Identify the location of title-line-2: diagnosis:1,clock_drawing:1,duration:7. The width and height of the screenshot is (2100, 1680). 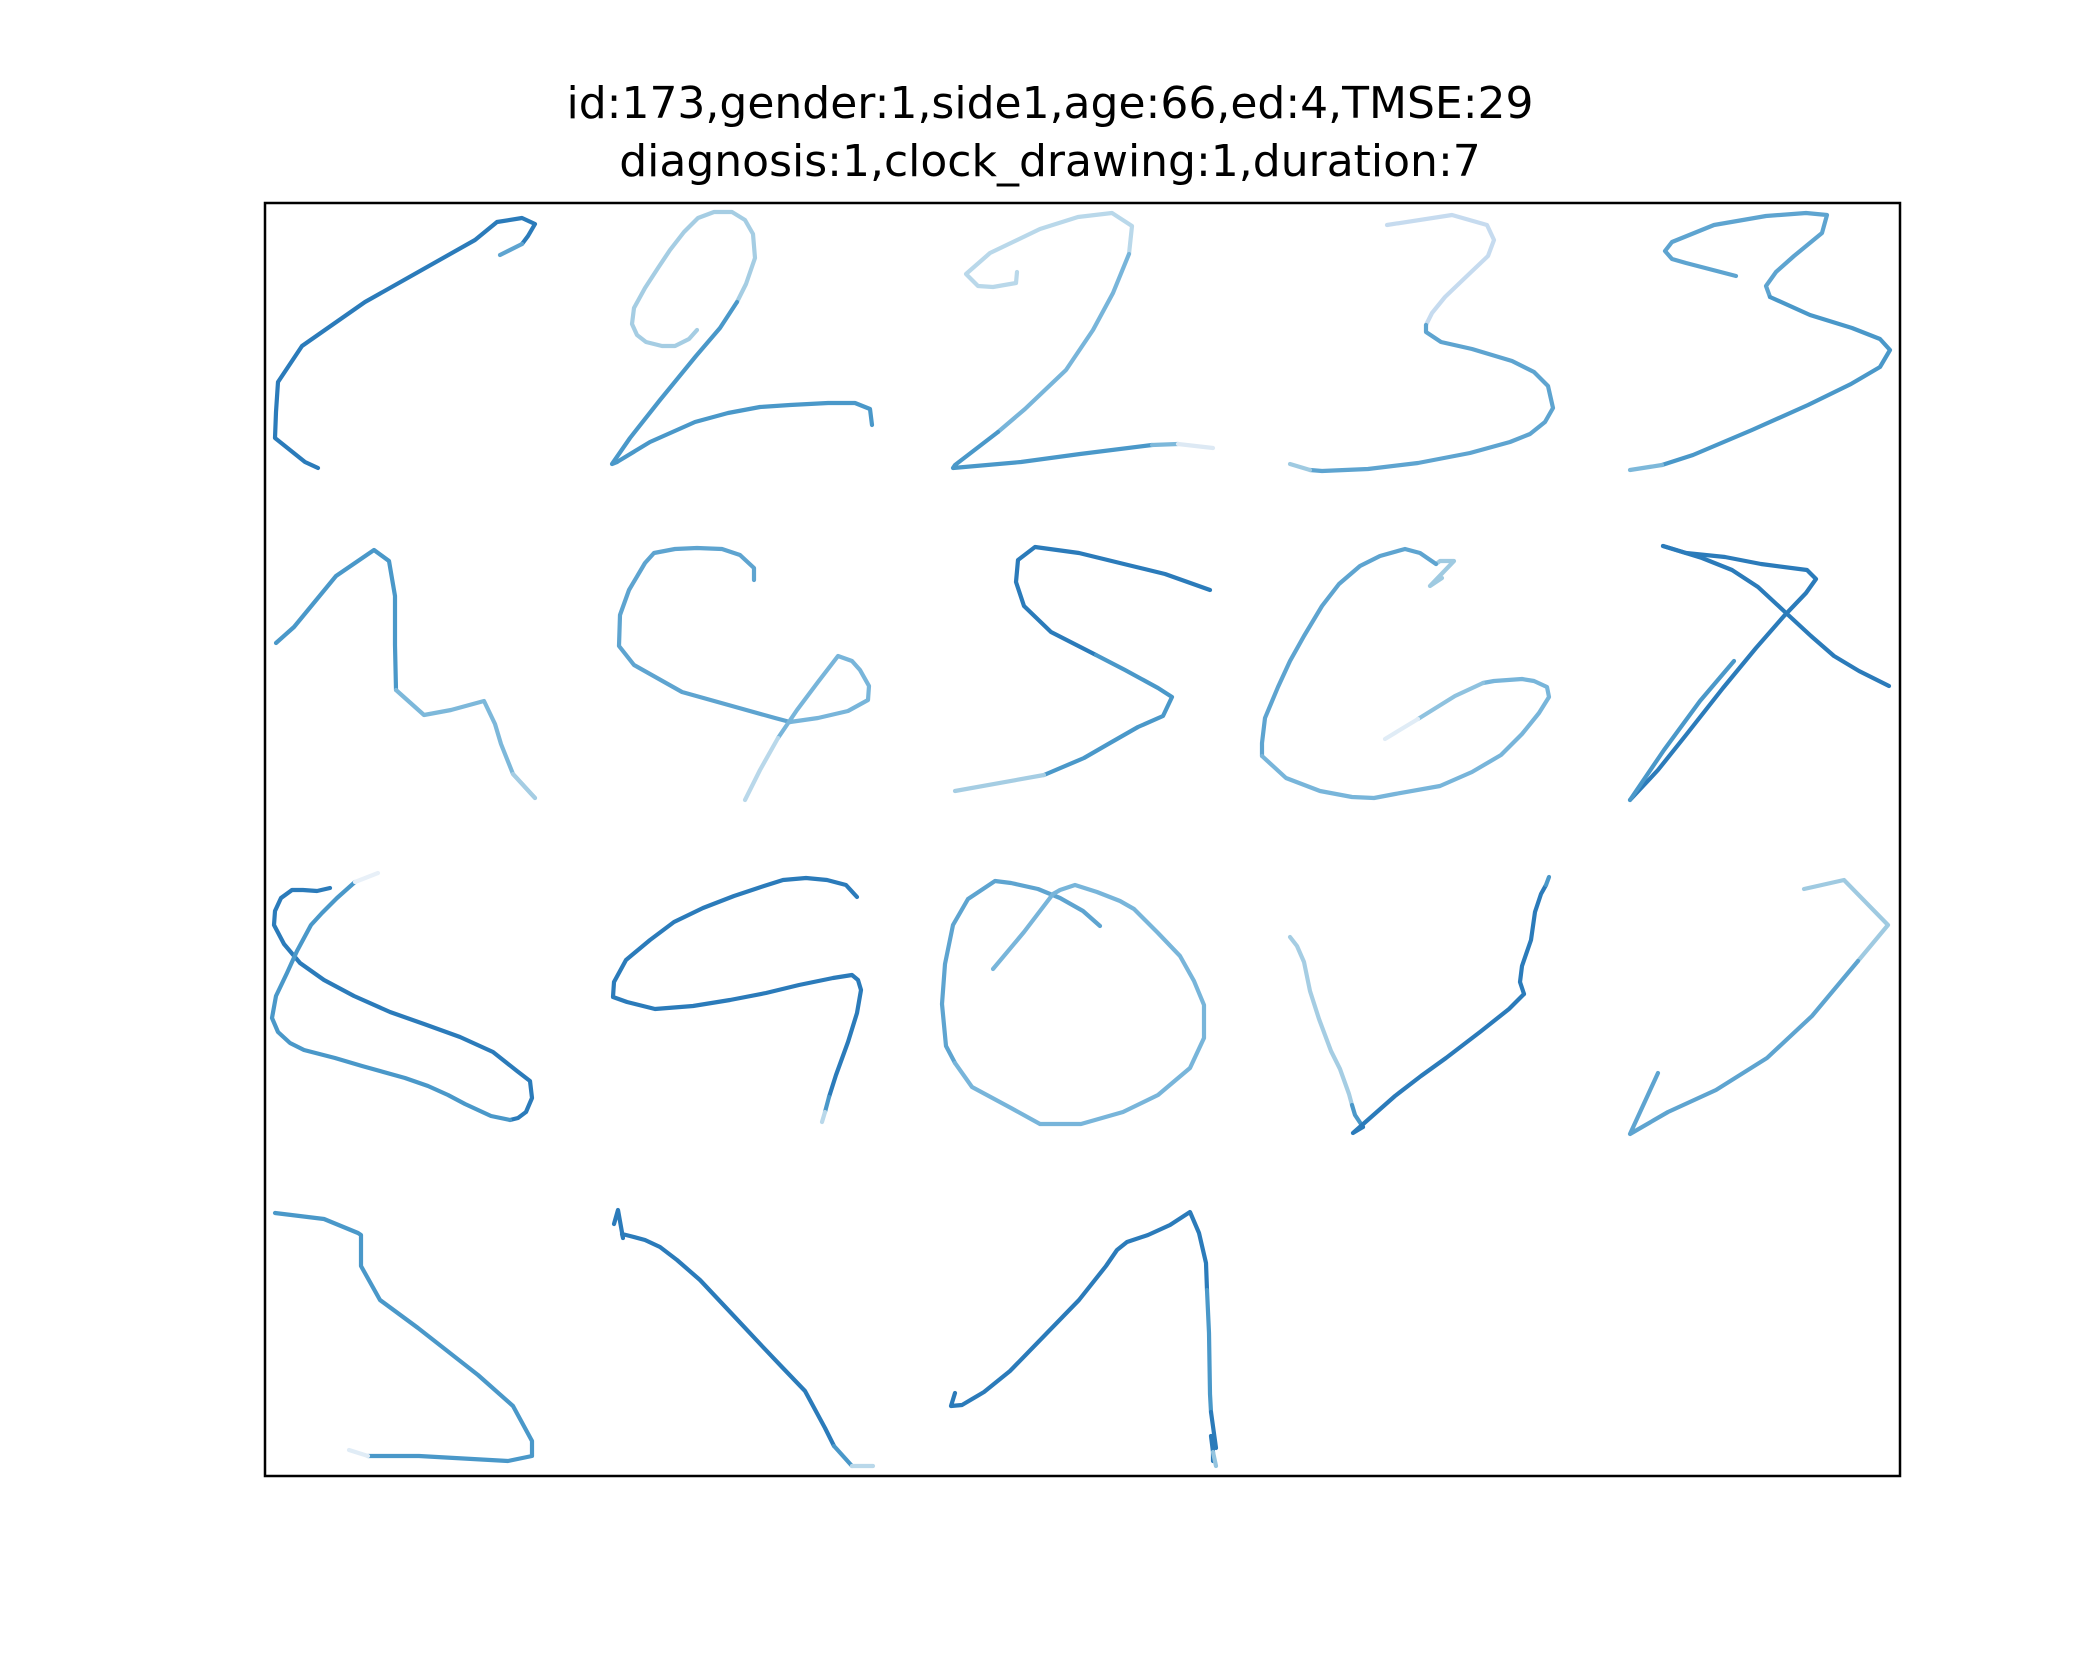
(1050, 161).